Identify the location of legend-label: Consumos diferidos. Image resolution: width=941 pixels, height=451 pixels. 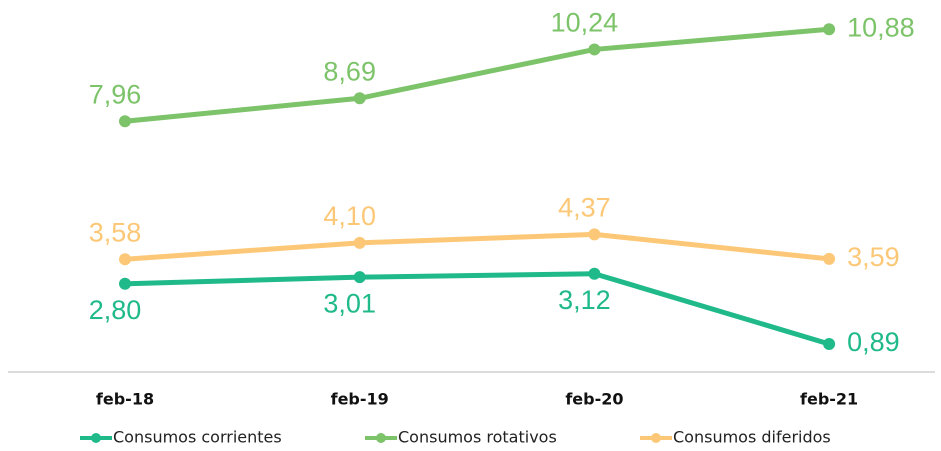
(752, 437).